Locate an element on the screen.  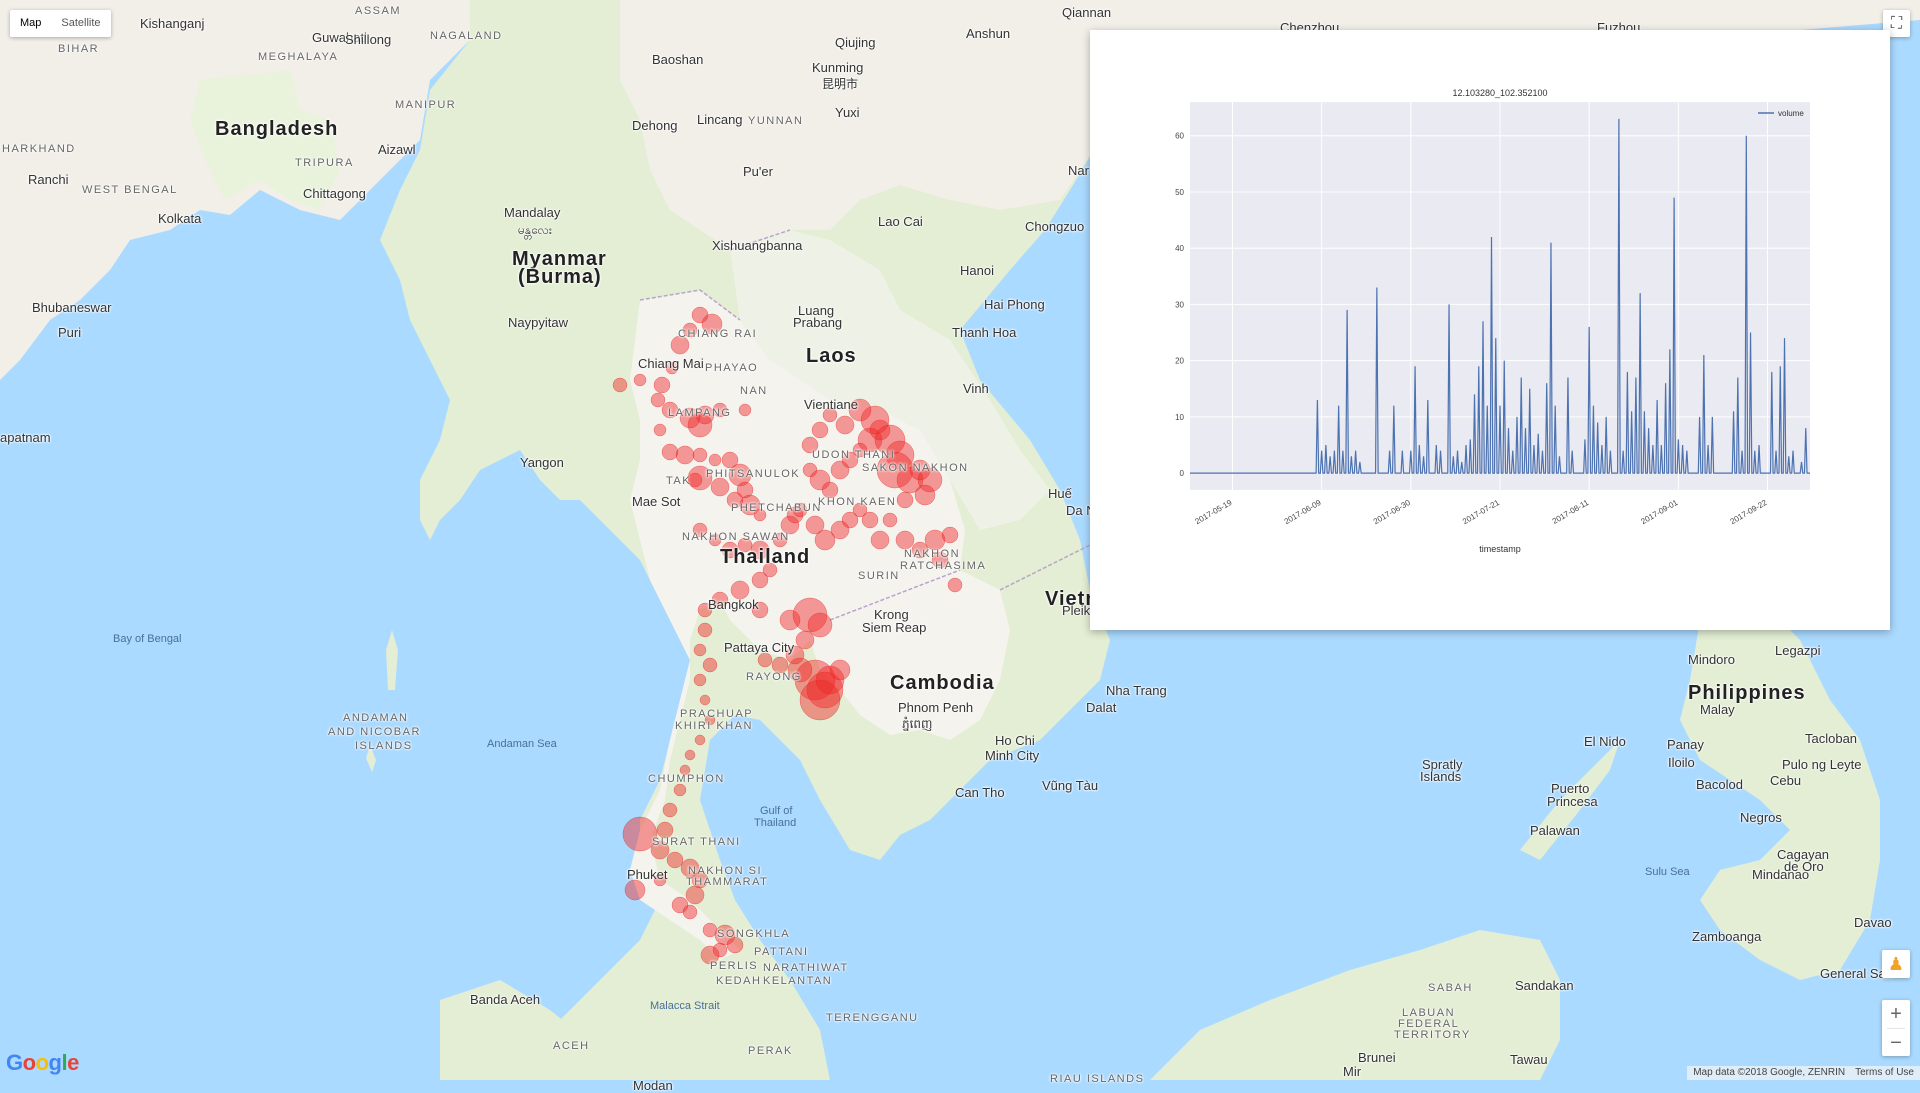
zoom-in-button: + is located at coordinates (1896, 1014).